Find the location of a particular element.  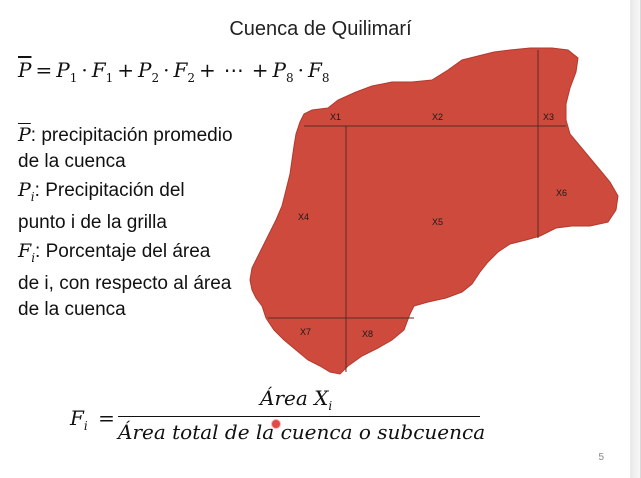

legend-pi-sub: i is located at coordinates (32, 196).